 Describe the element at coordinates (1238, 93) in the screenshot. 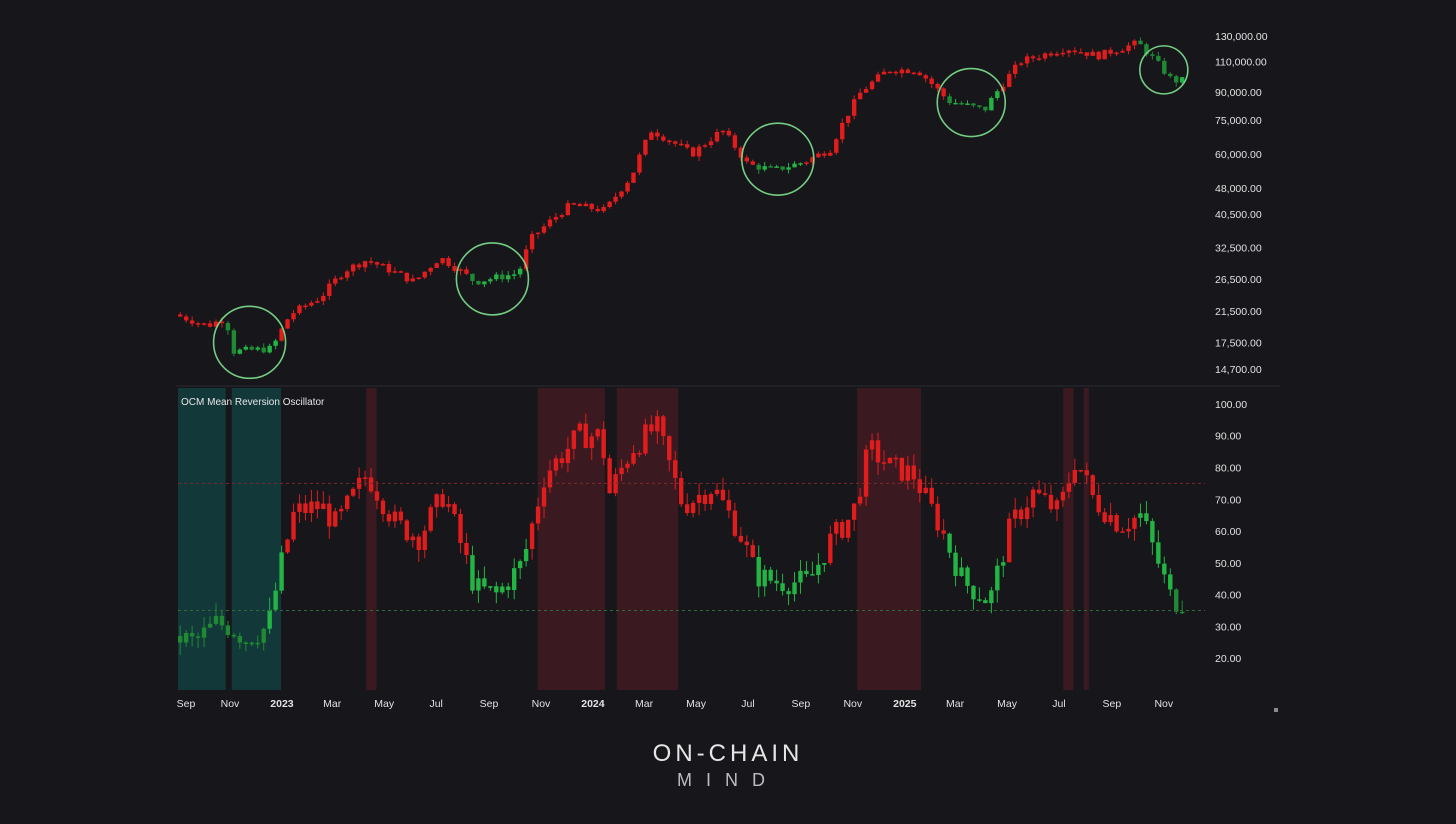

I see `price-axis-tick-label: 90,000.00` at that location.